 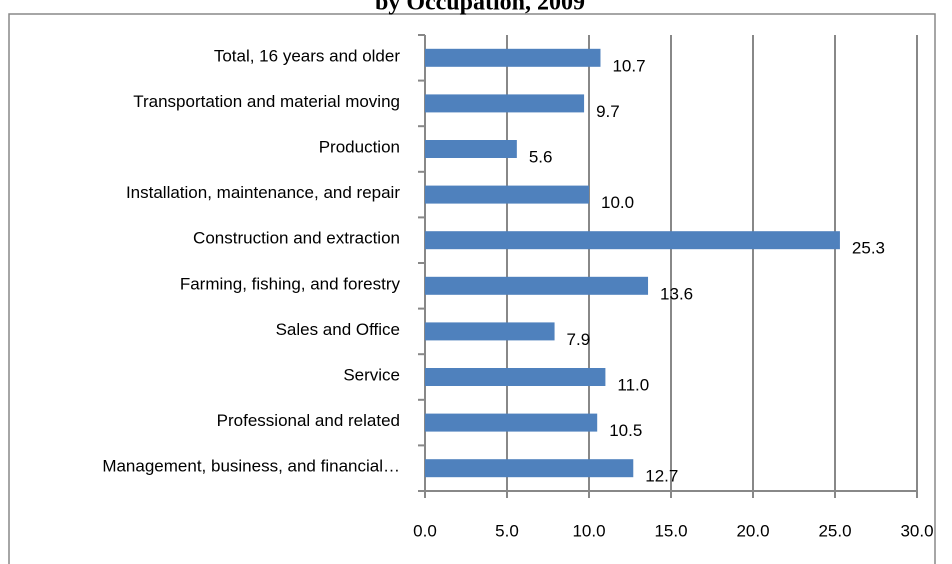 What do you see at coordinates (371, 374) in the screenshot?
I see `y-tick-label: Service` at bounding box center [371, 374].